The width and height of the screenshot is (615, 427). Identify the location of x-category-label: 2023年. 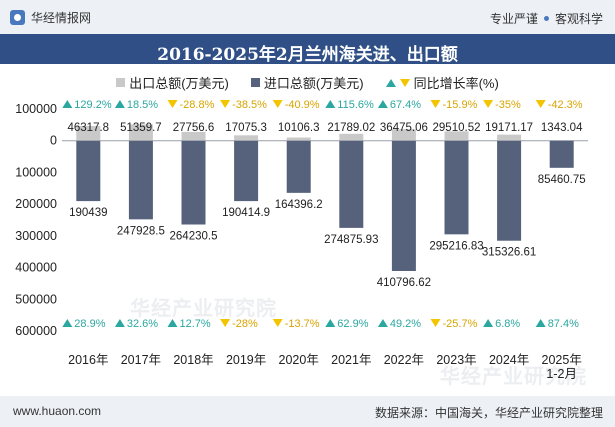
(456, 360).